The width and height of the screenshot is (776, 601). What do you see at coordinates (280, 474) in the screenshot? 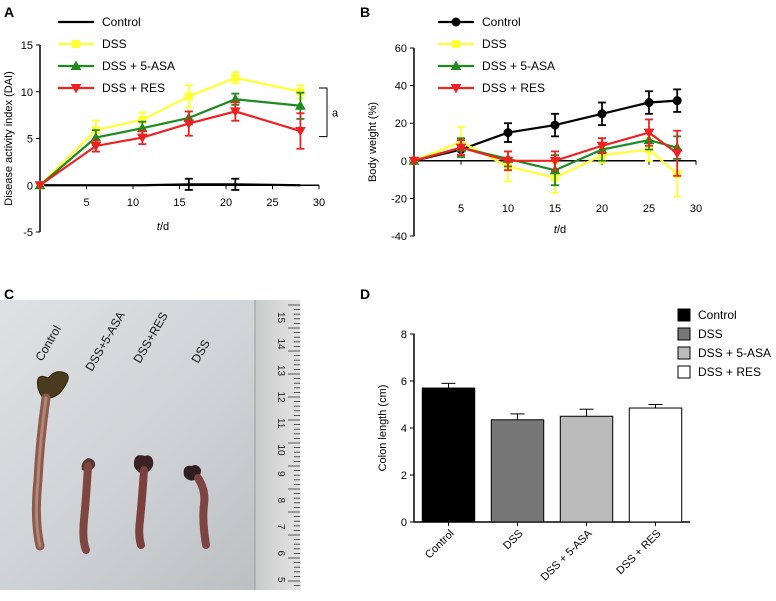
I see `ruler-number: 9` at bounding box center [280, 474].